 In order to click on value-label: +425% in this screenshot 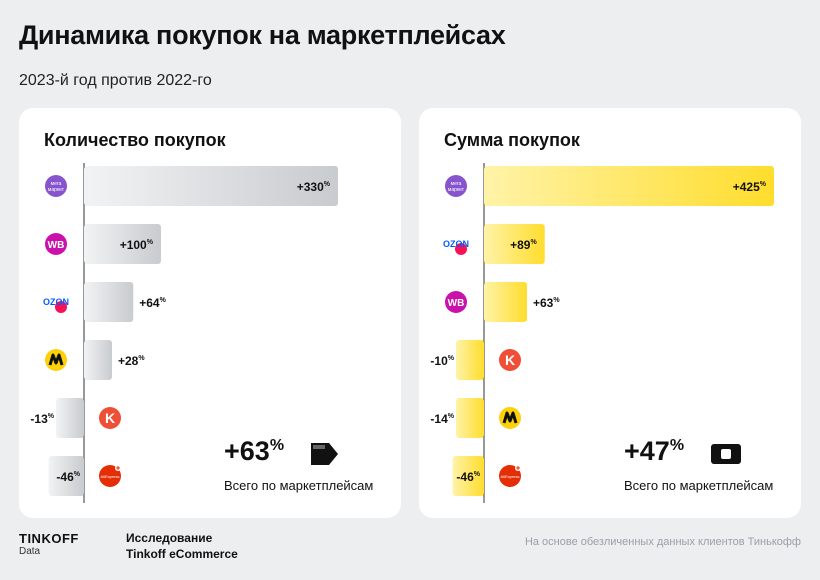, I will do `click(750, 187)`.